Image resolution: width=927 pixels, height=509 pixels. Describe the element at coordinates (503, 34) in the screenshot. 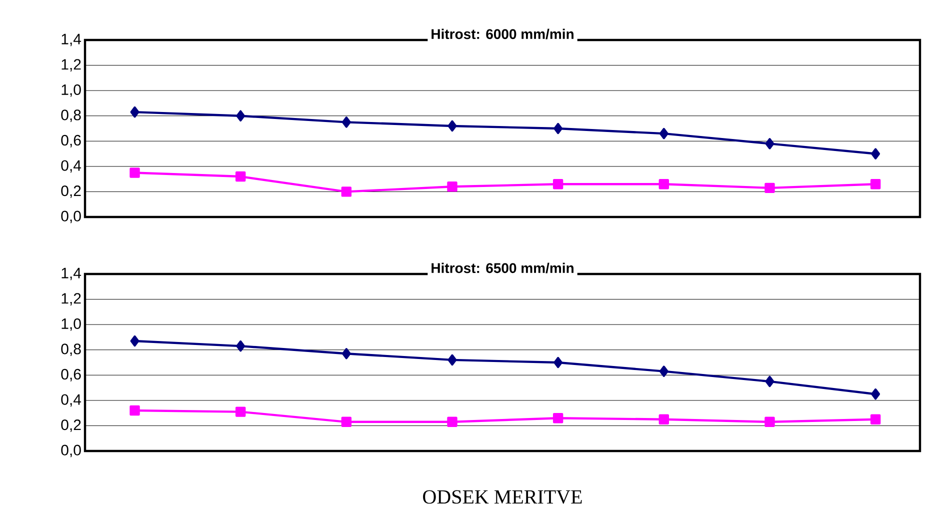

I see `chart-title: Hitrost: 6000 mm/min` at that location.